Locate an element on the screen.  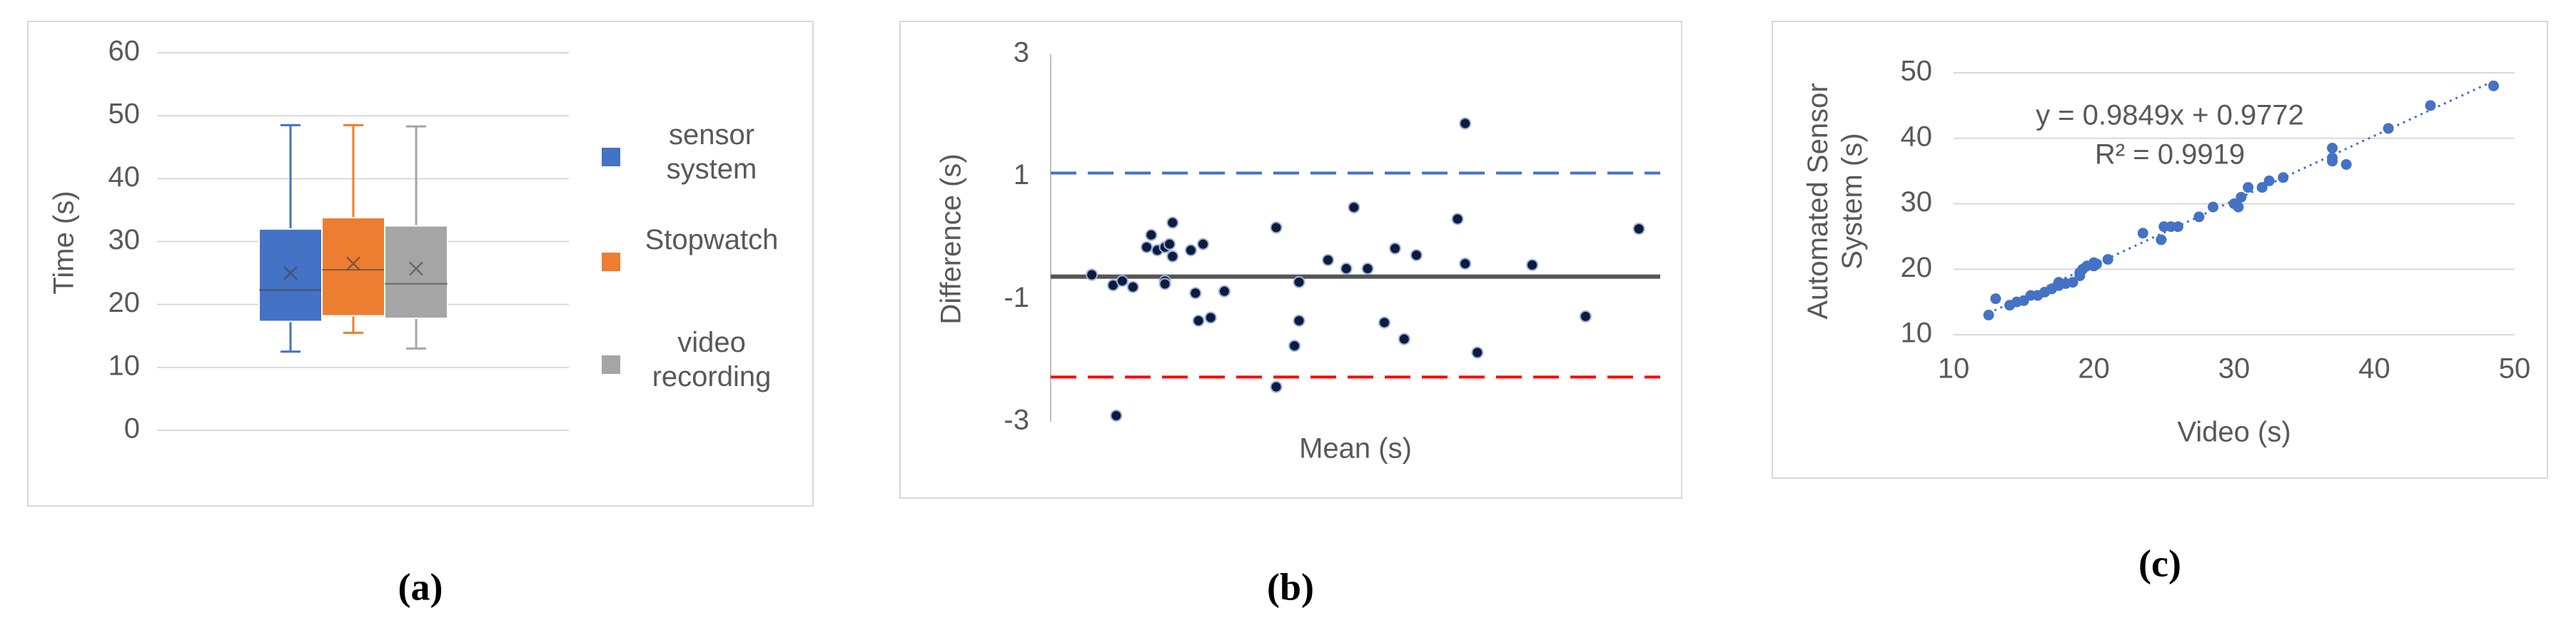
y-tick-label: -3 is located at coordinates (1016, 420).